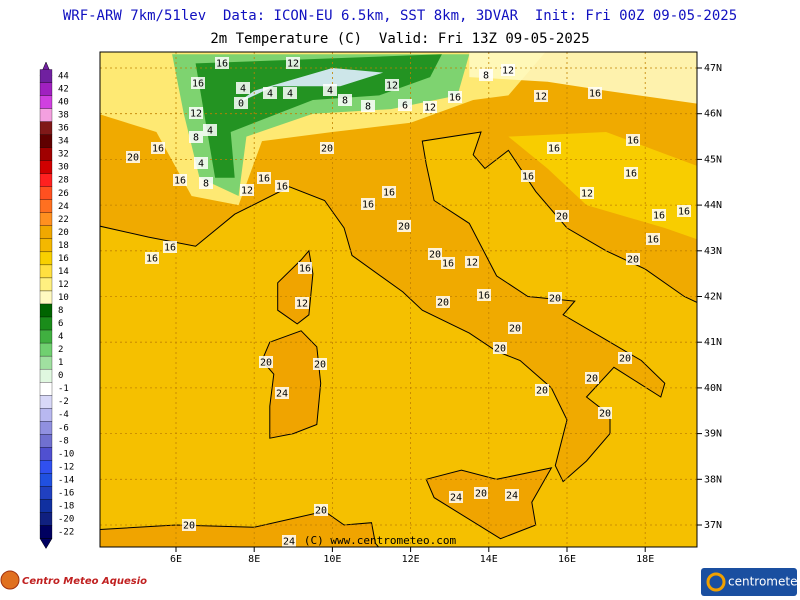 The width and height of the screenshot is (800, 600). Describe the element at coordinates (713, 342) in the screenshot. I see `lat-label: 41N` at that location.